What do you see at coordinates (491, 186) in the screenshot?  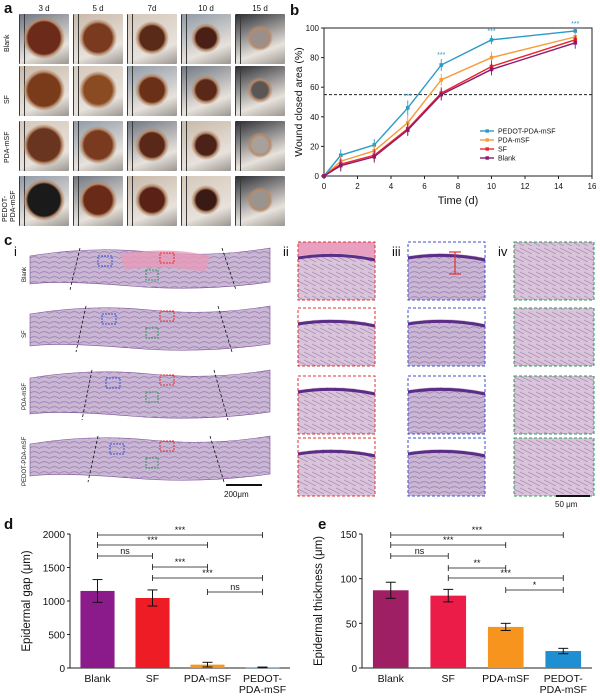 I see `x-tick-label: 10` at bounding box center [491, 186].